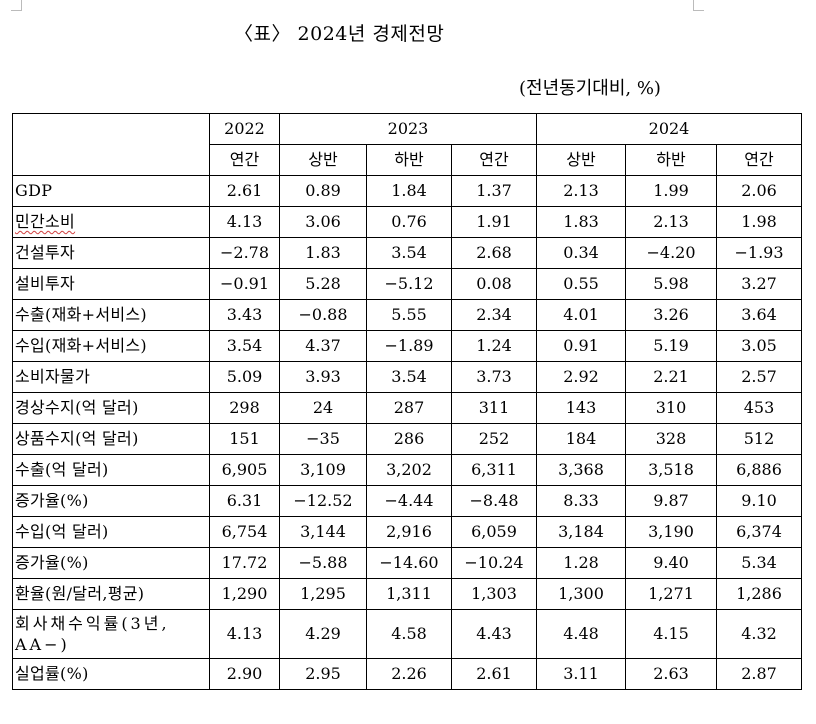 This screenshot has height=724, width=816. I want to click on header-year-2024: 2024, so click(669, 129).